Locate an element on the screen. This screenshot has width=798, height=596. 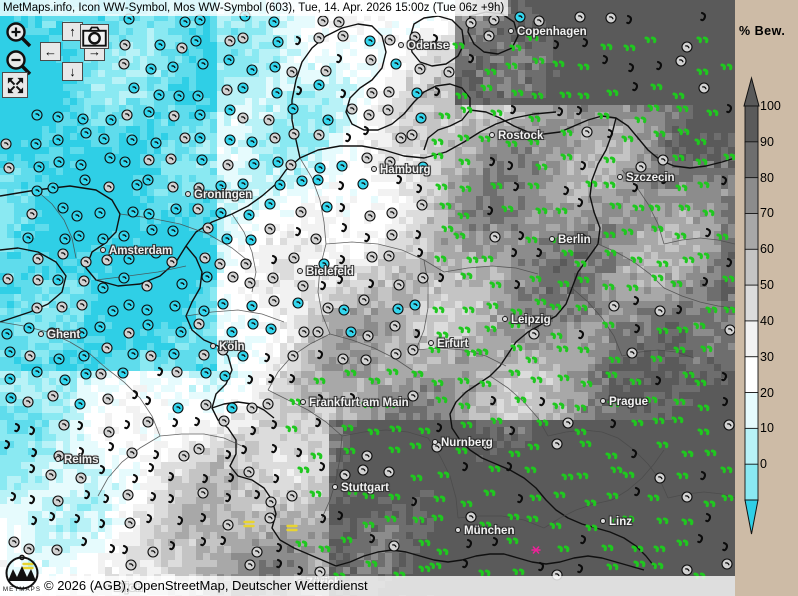
colorbar-tick-10: 10 is located at coordinates (767, 428).